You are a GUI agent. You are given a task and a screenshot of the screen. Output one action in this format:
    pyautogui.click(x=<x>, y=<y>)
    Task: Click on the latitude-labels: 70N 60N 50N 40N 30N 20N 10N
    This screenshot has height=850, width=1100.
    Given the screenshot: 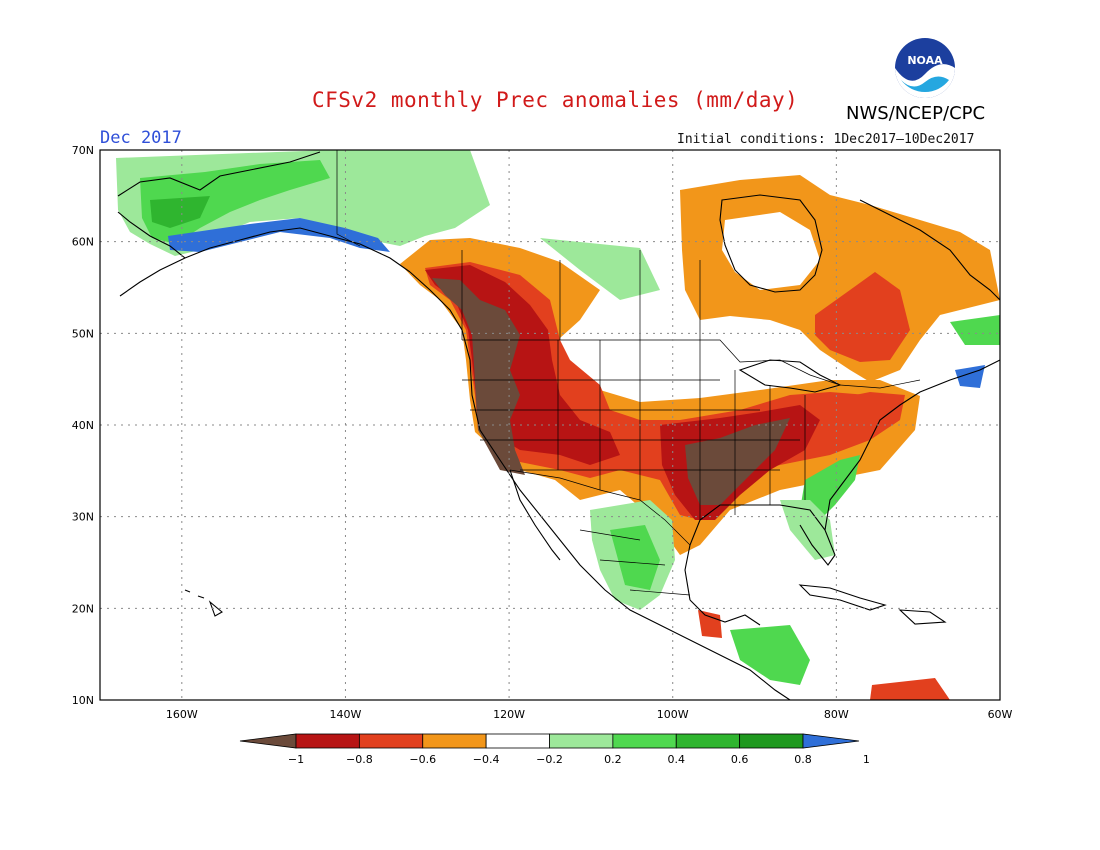 What is the action you would take?
    pyautogui.click(x=83, y=425)
    